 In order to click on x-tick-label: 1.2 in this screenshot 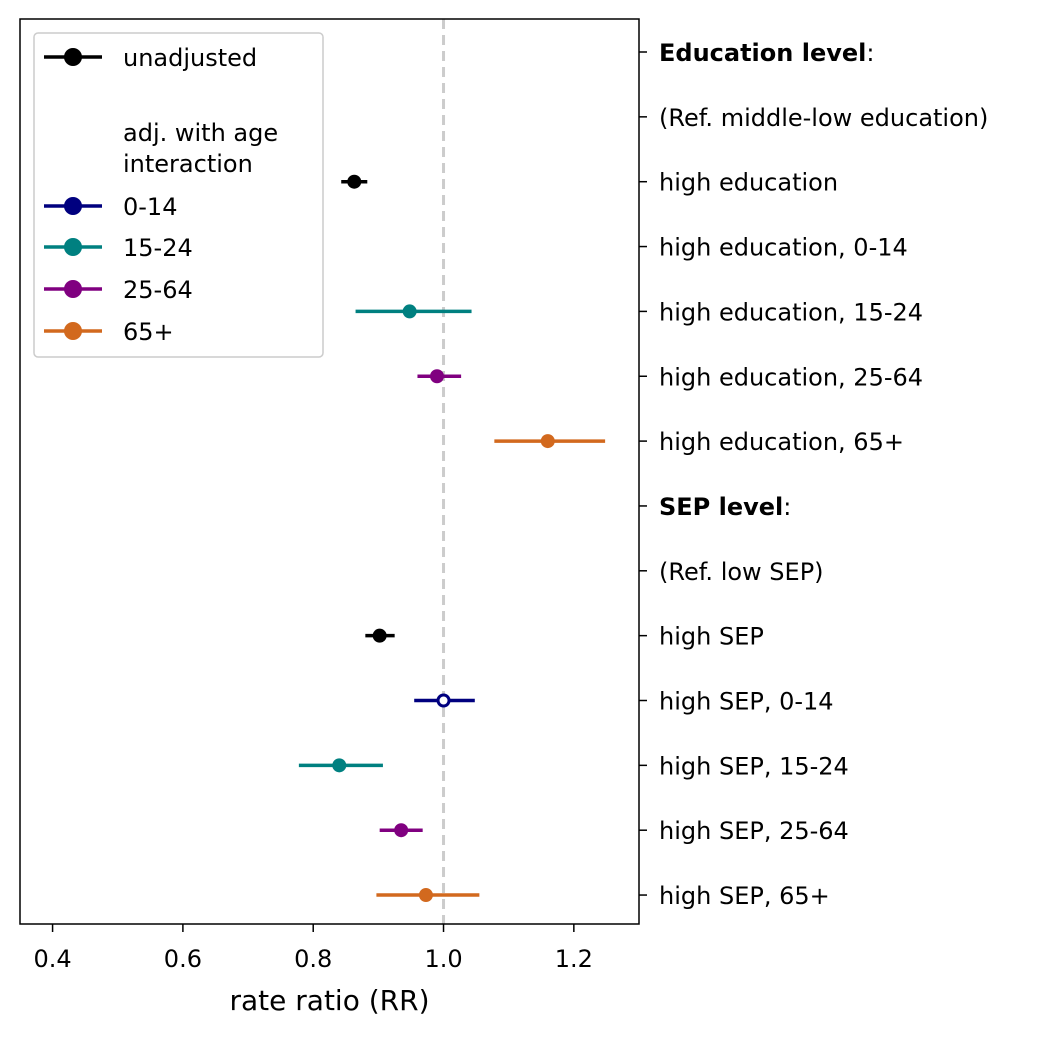, I will do `click(574, 959)`.